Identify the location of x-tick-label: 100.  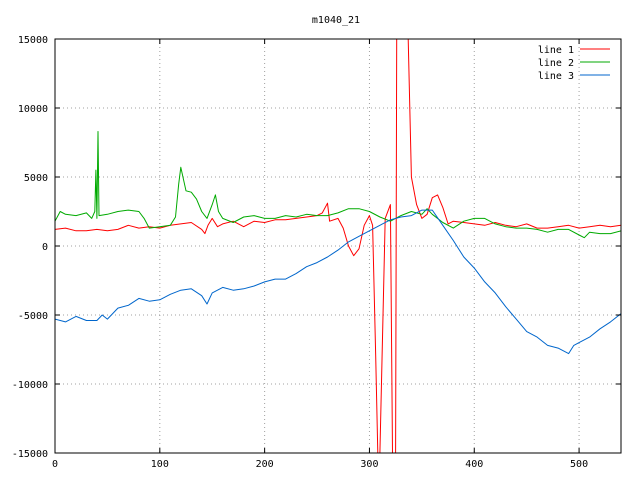
(160, 464).